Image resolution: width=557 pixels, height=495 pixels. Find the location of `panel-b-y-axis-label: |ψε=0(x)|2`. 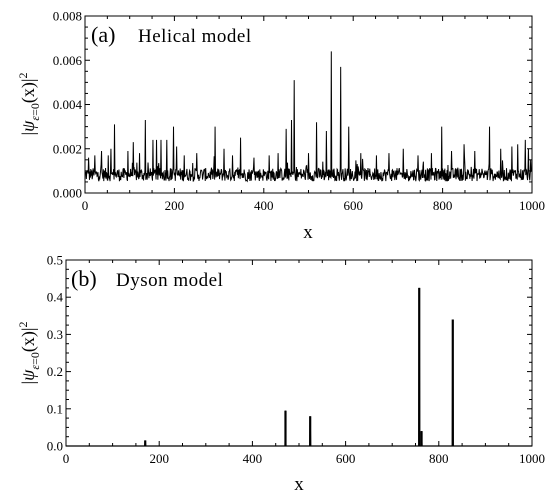

panel-b-y-axis-label: |ψε=0(x)|2 is located at coordinates (29, 353).